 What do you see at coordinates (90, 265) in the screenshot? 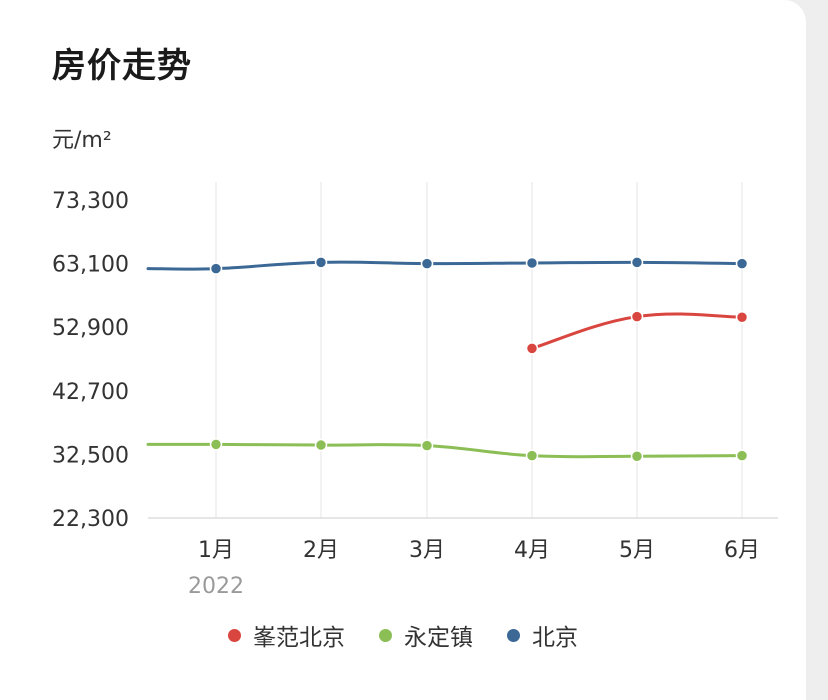
I see `y-tick-label: 63,100` at bounding box center [90, 265].